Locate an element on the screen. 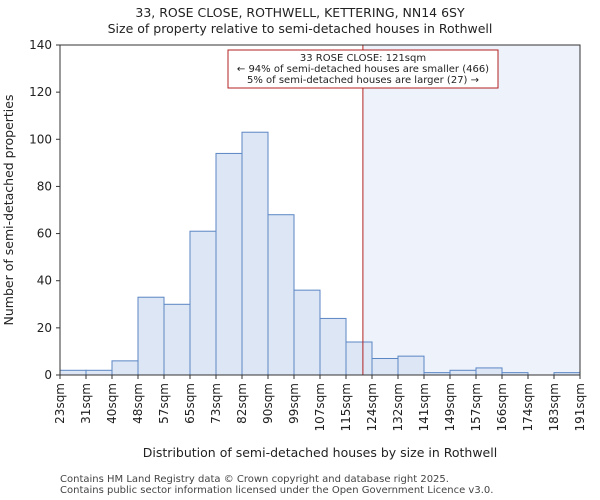  bar-157sqm is located at coordinates (489, 371).